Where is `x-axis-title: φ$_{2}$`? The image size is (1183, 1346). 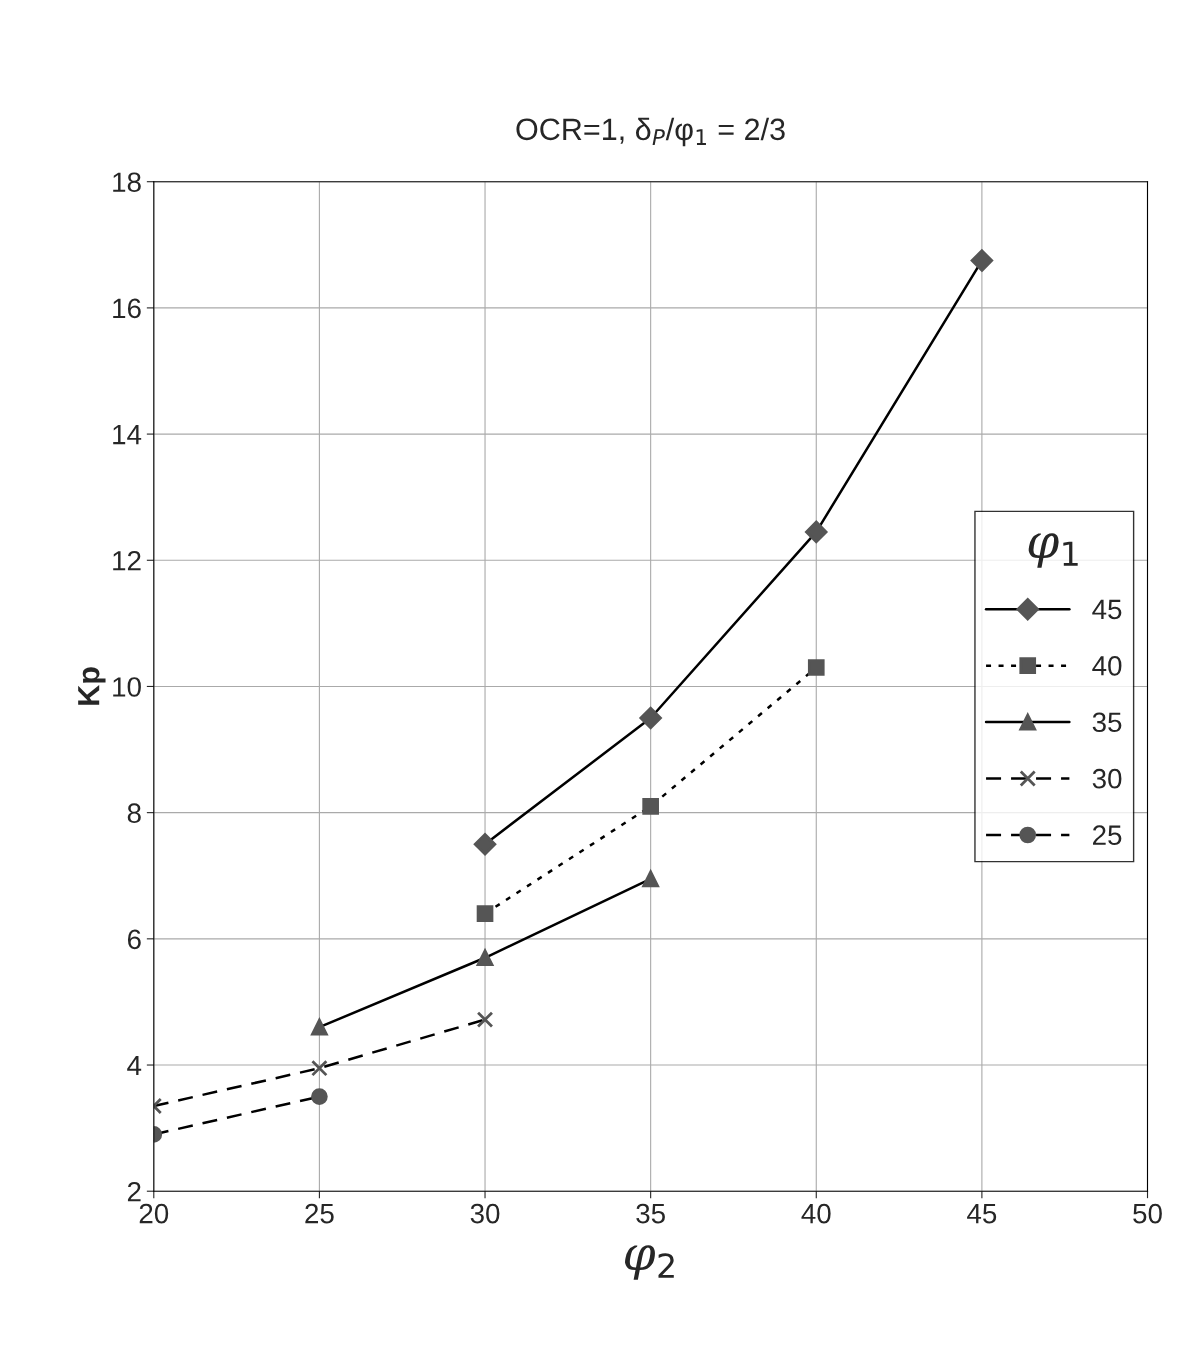
x-axis-title: φ$_{2}$ is located at coordinates (649, 1262).